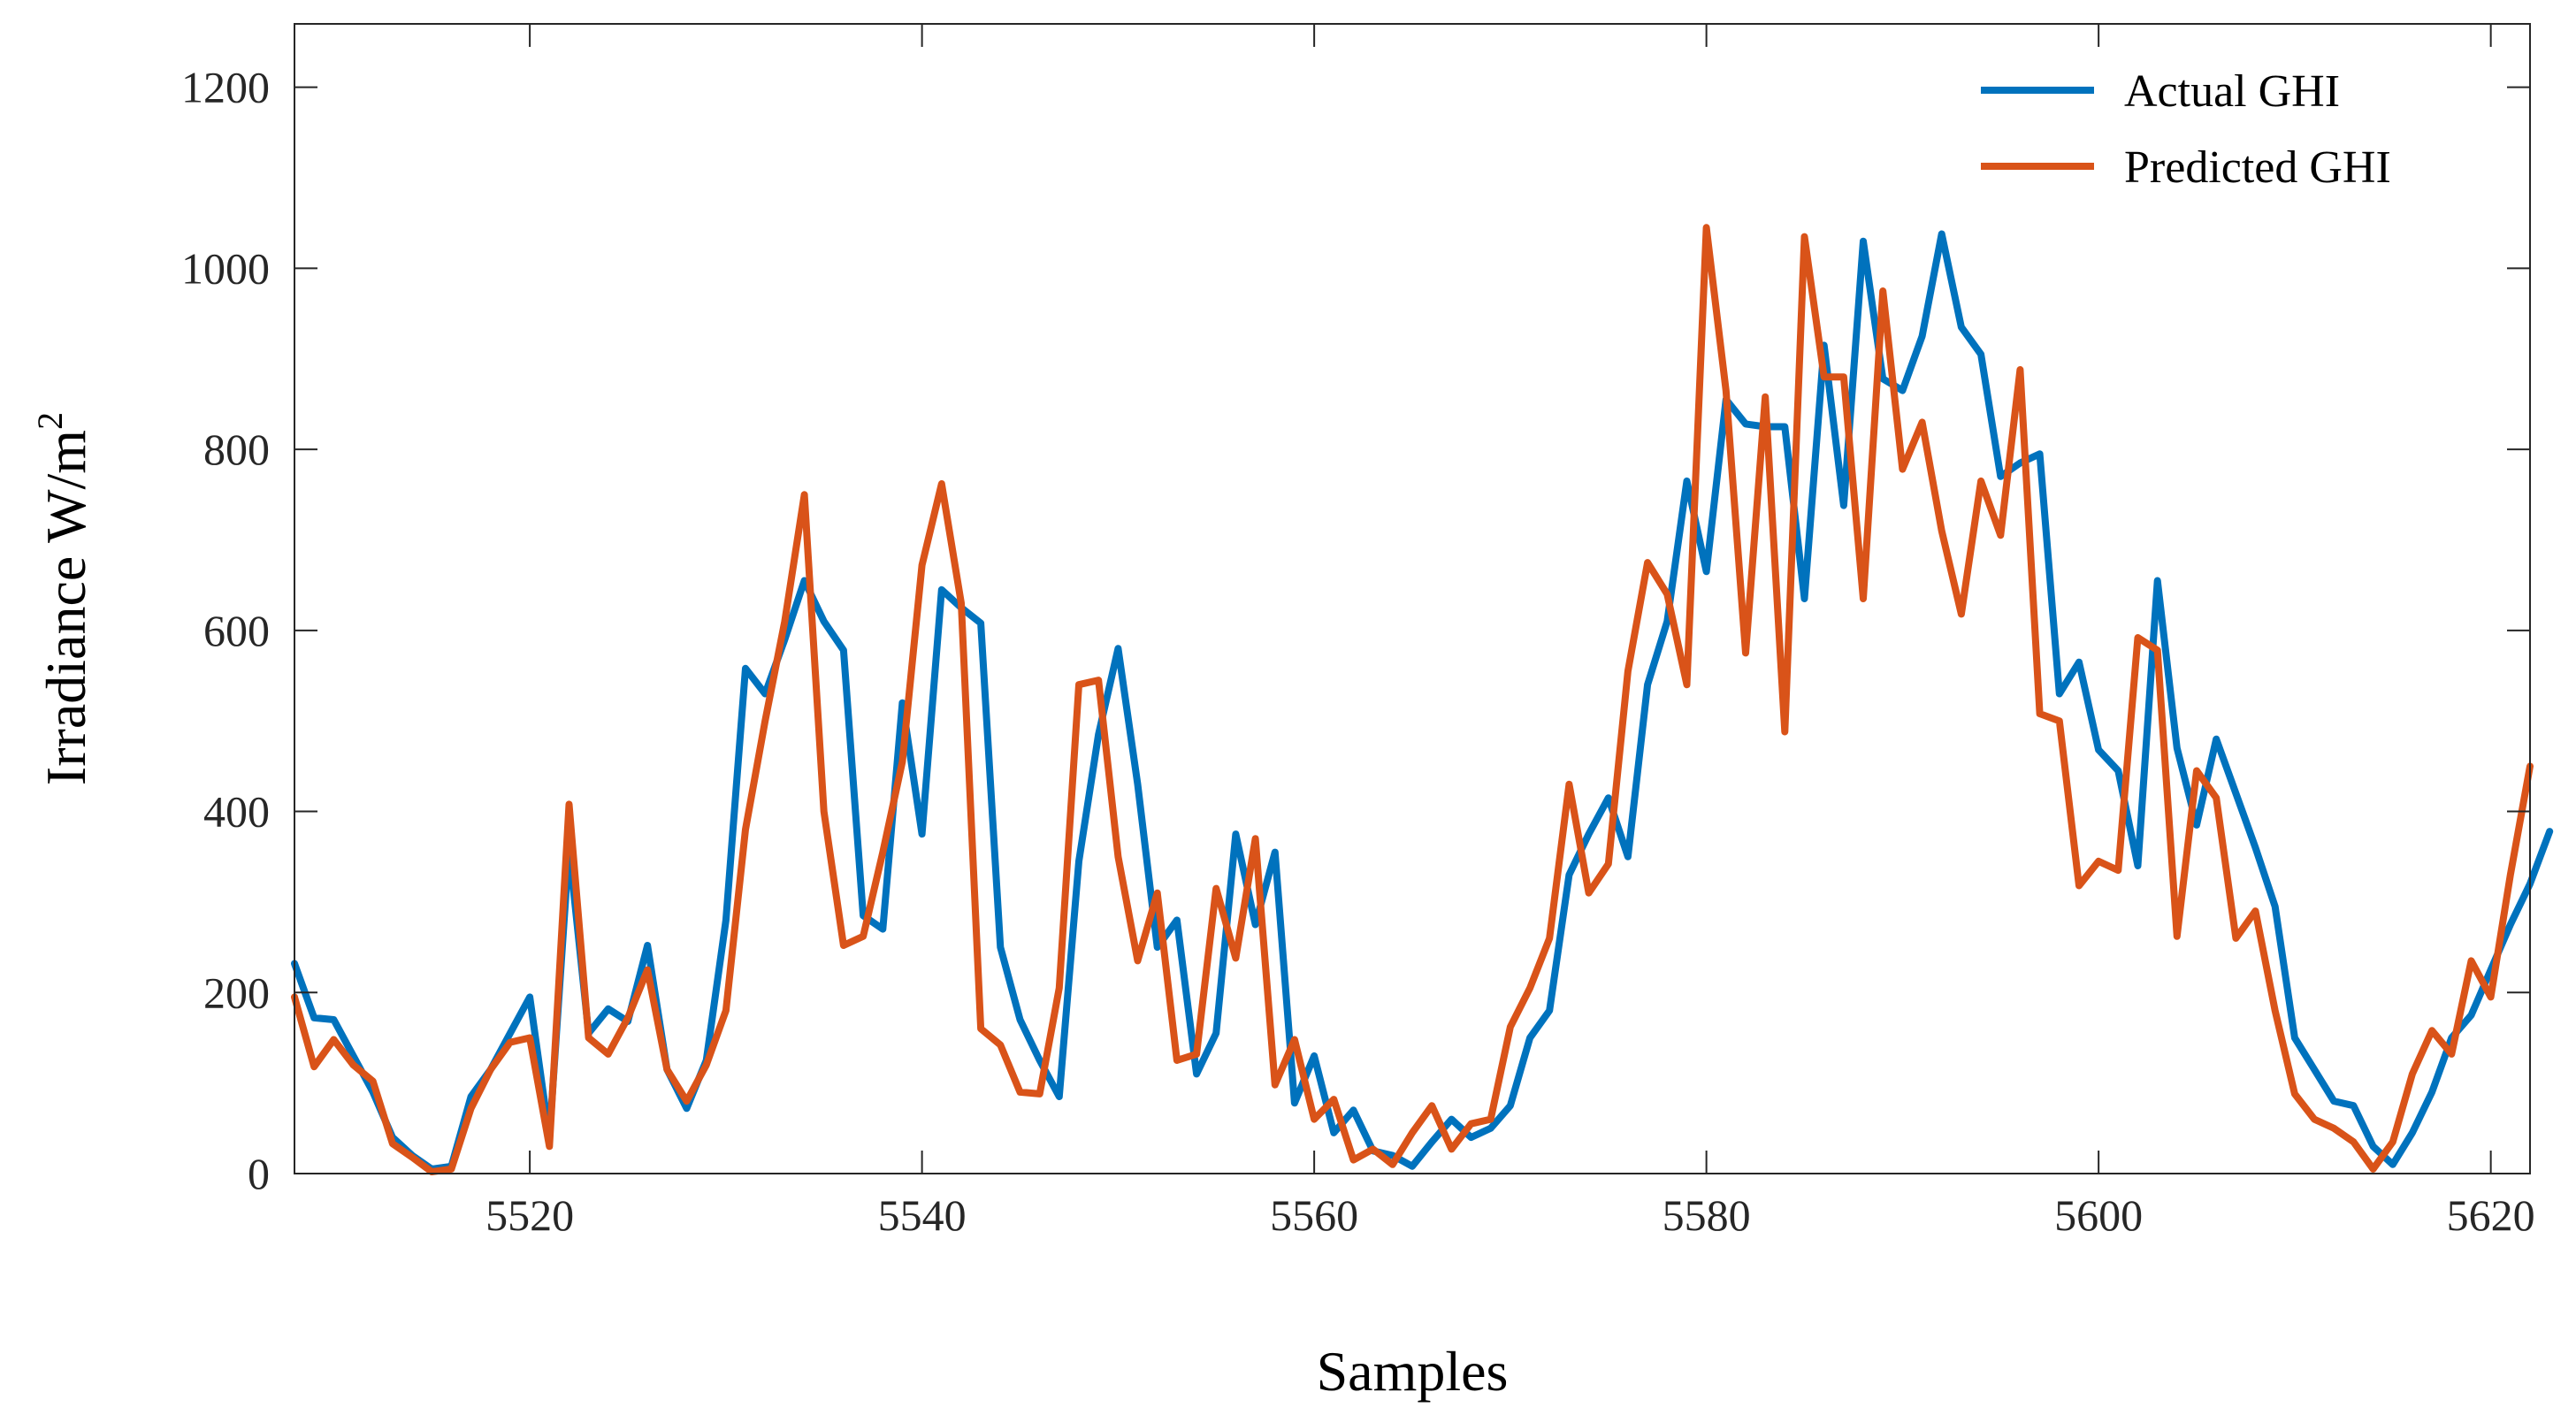 This screenshot has height=1415, width=2576. I want to click on x-tick-label: 5520, so click(529, 1215).